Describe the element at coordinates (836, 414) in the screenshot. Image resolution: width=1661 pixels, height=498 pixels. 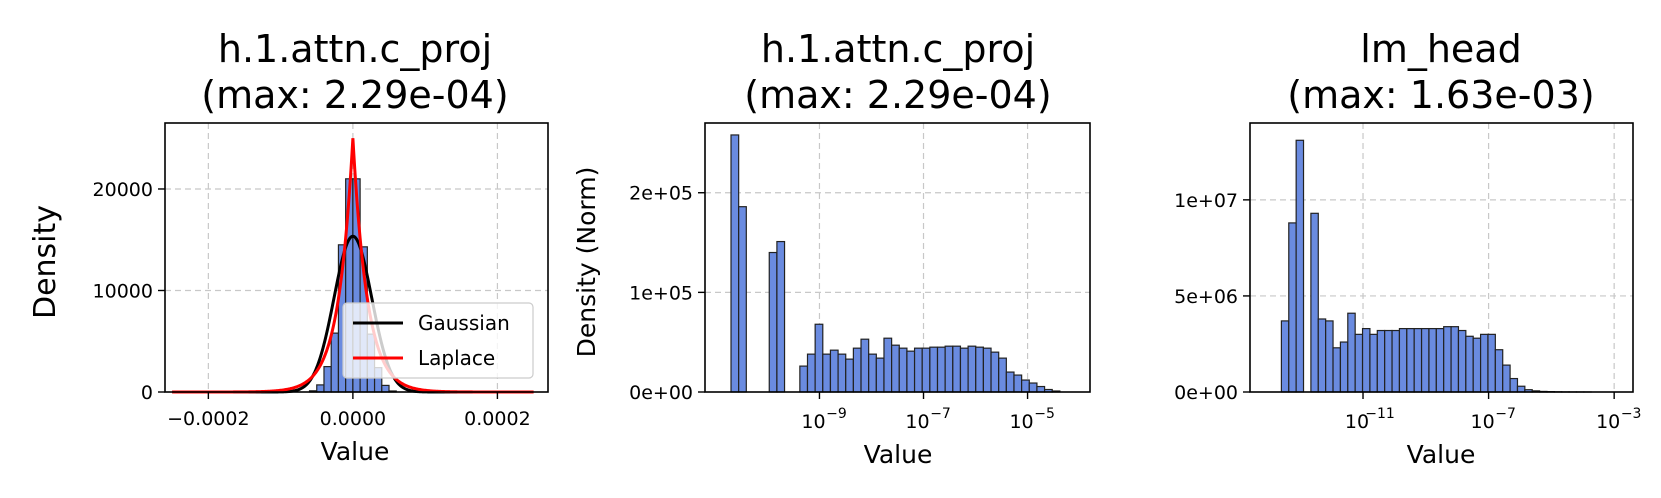
I see `x-tick-exponent: −9` at that location.